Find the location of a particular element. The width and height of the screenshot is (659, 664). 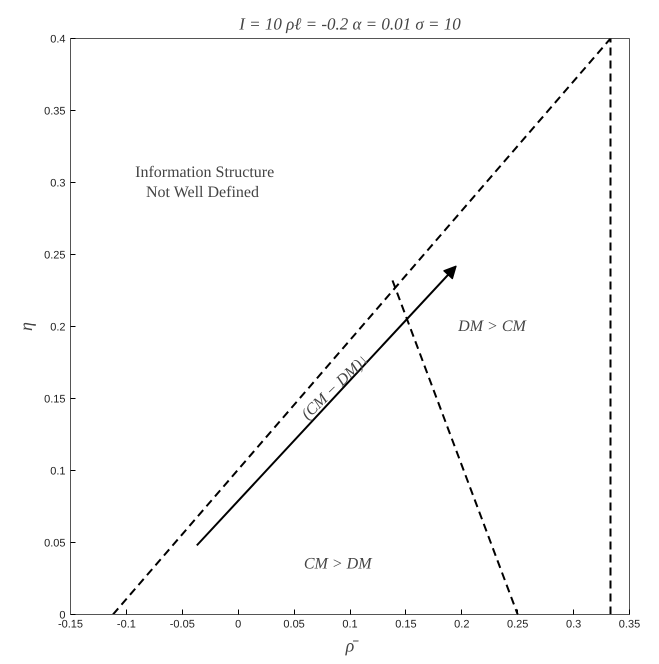

x-tick-label: -0.15 is located at coordinates (71, 624).